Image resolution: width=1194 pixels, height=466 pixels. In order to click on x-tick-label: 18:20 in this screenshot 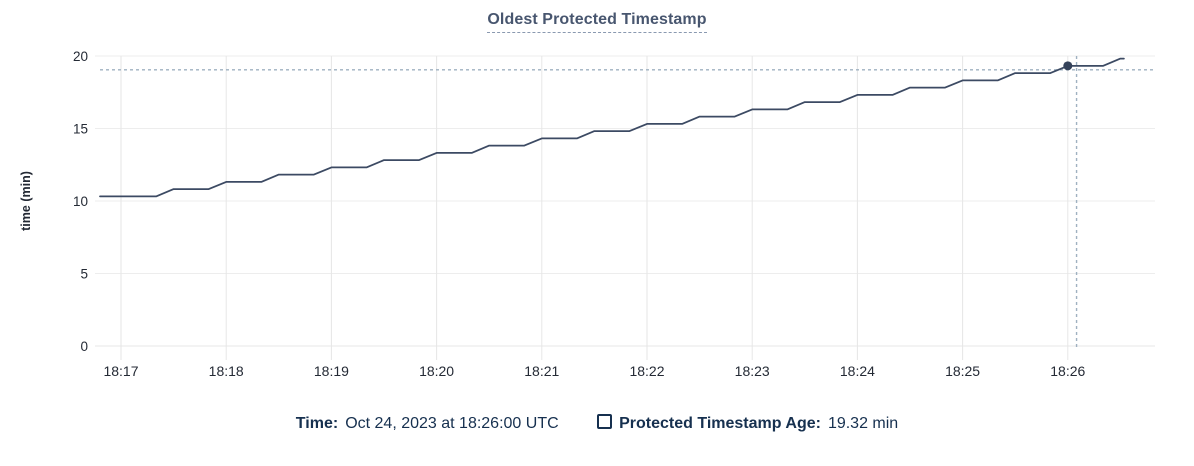, I will do `click(436, 371)`.